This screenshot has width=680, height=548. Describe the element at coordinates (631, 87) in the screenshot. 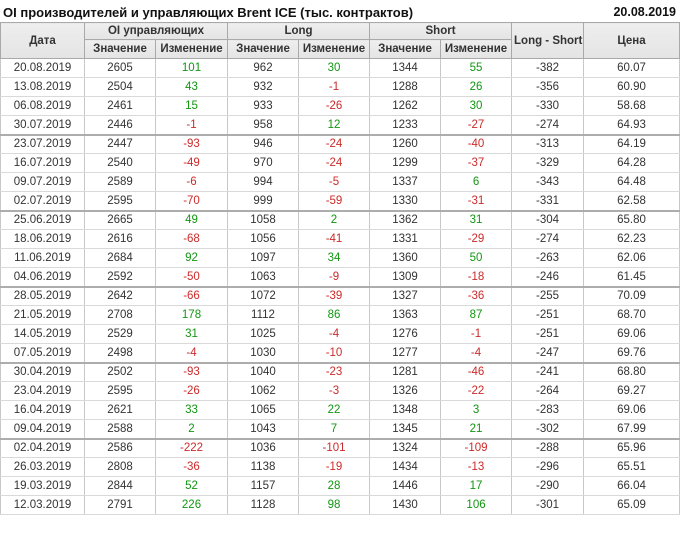

I see `price-cell: 60.90` at that location.